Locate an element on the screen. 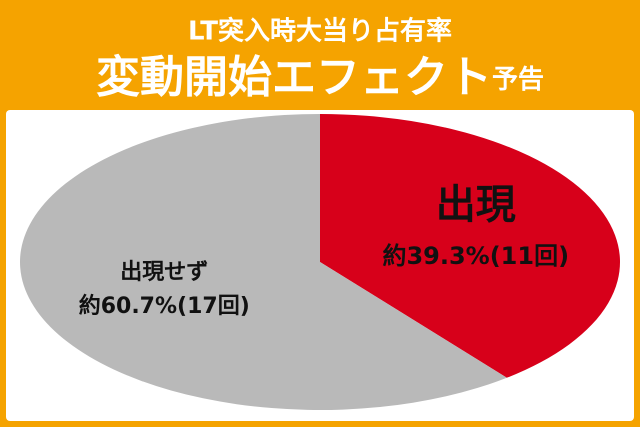 This screenshot has height=427, width=640. slice-name: 出現せず is located at coordinates (164, 272).